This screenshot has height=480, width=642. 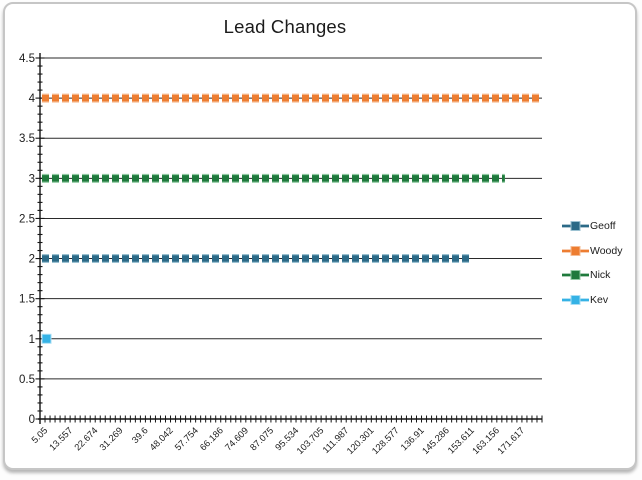 I want to click on legend-label: Geoff, so click(x=603, y=226).